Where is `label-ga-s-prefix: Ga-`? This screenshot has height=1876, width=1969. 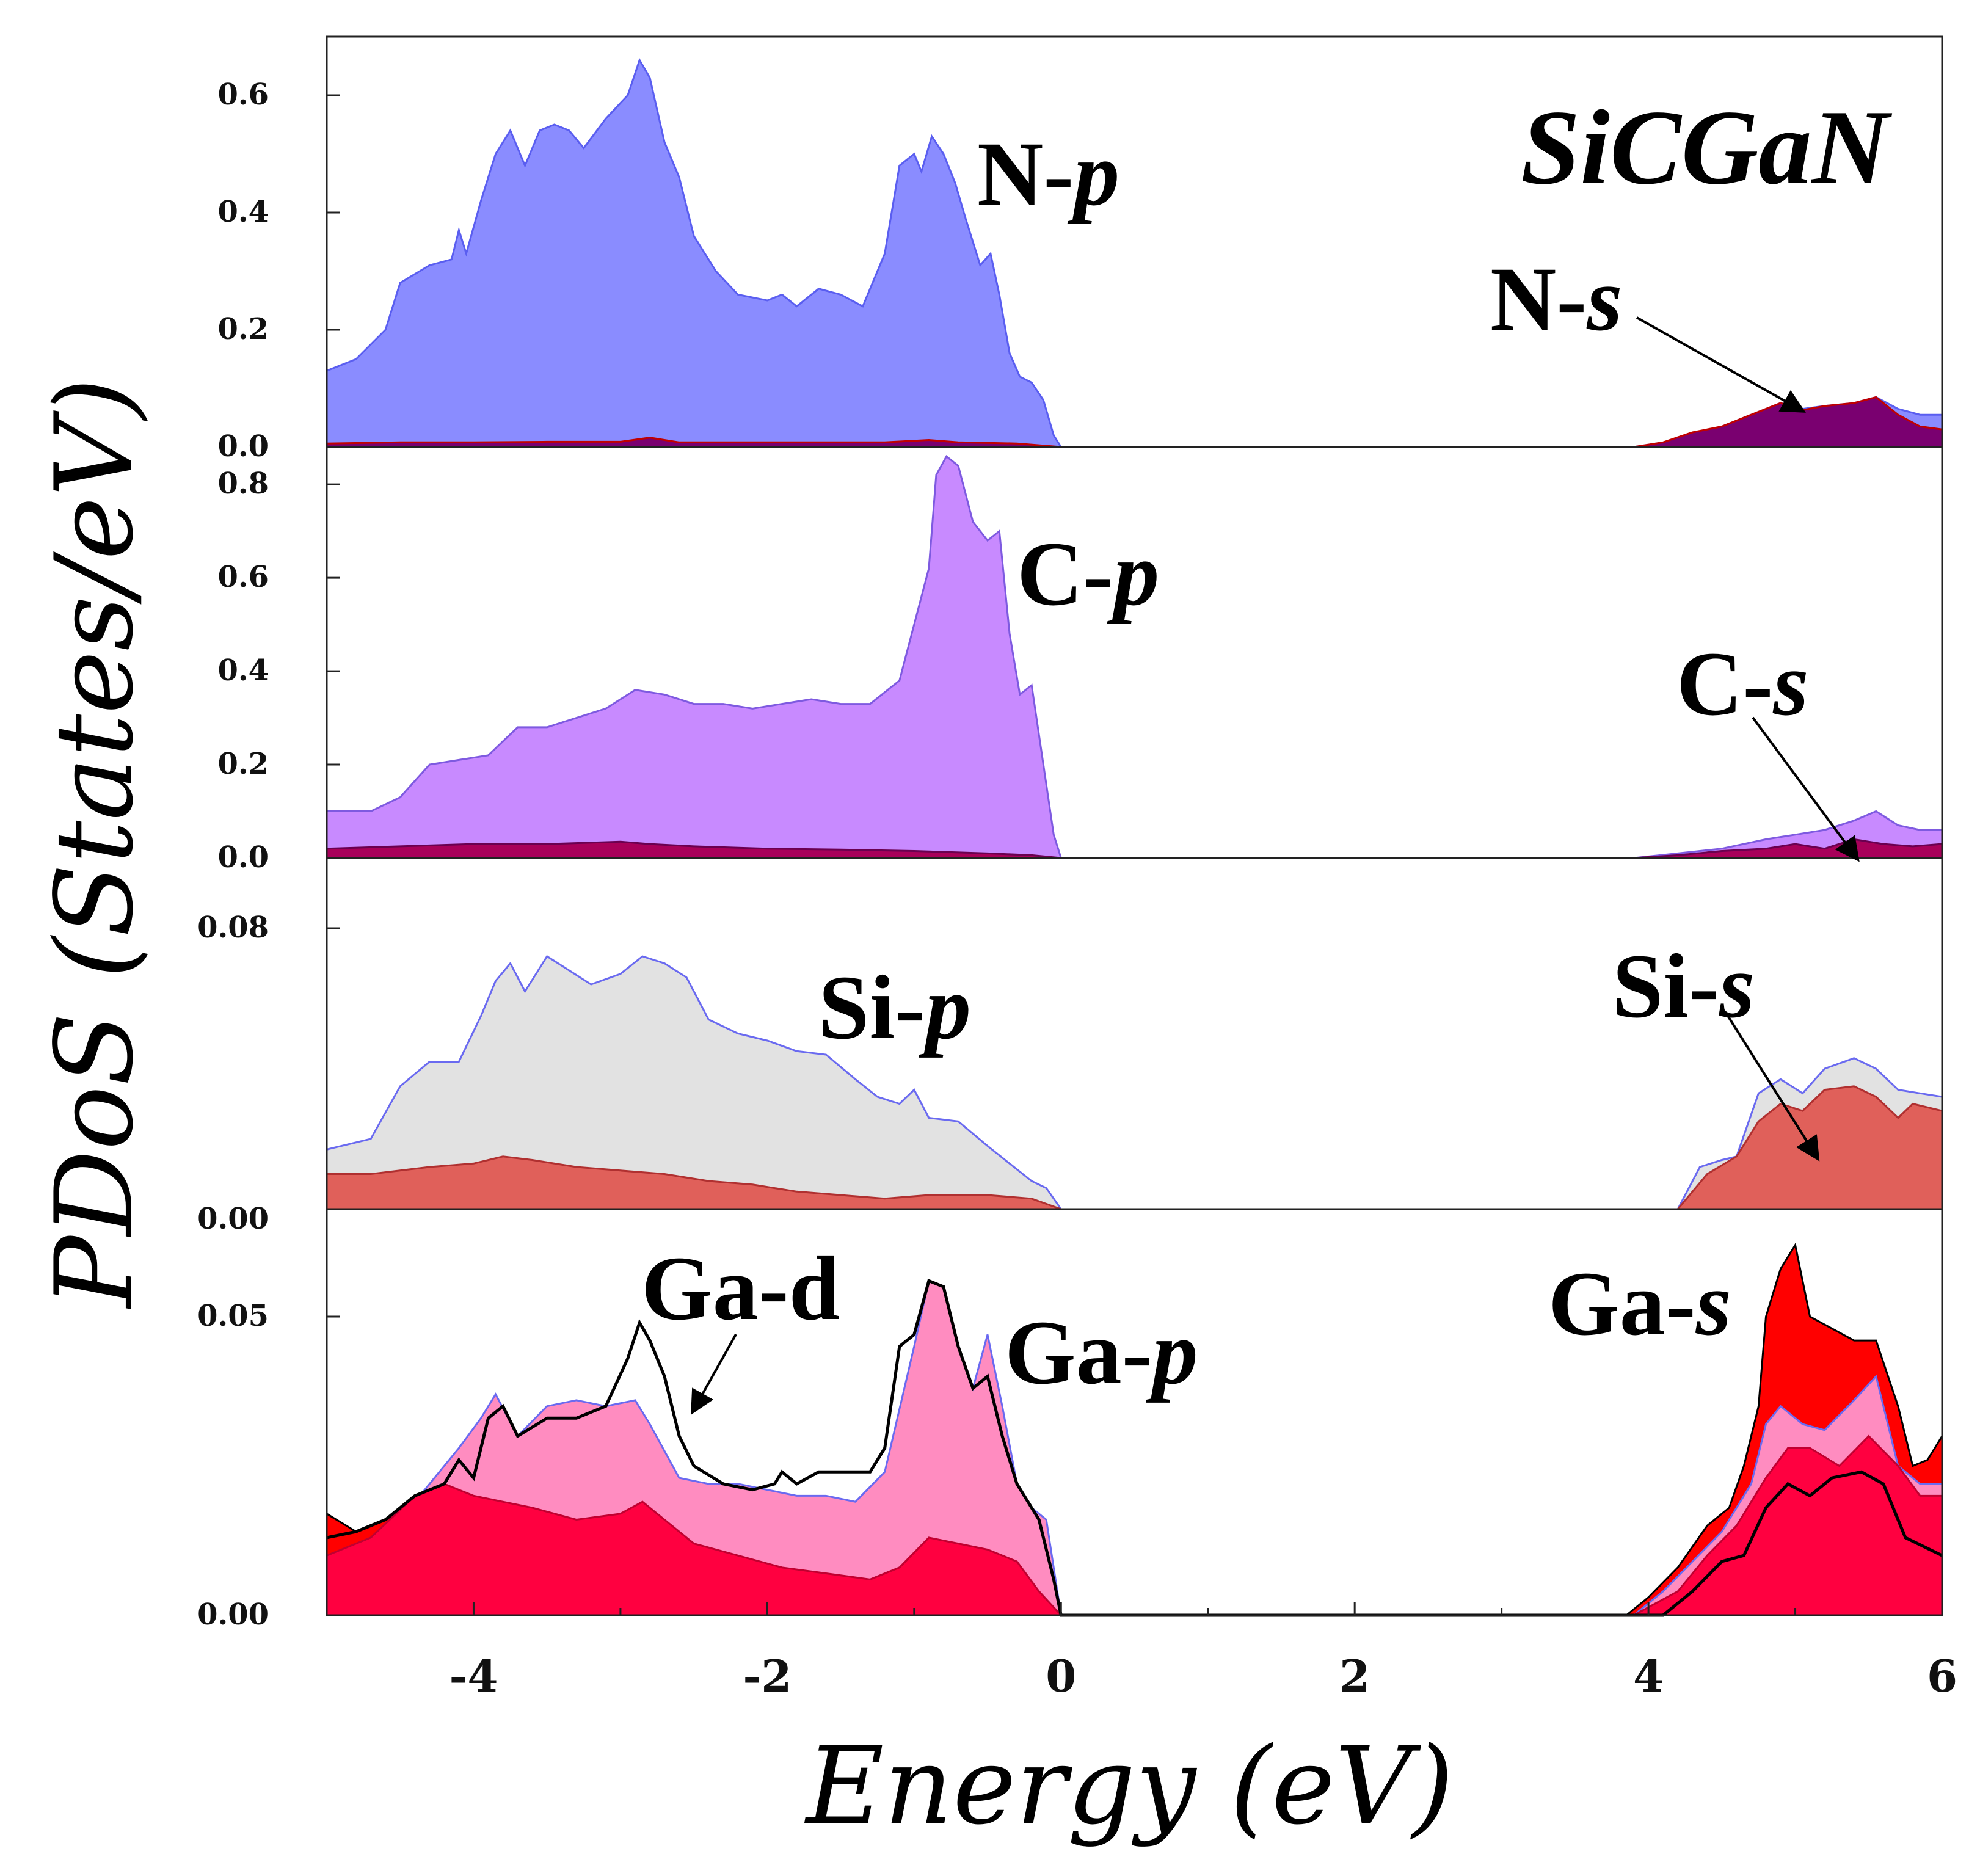 label-ga-s-prefix: Ga- is located at coordinates (1622, 1303).